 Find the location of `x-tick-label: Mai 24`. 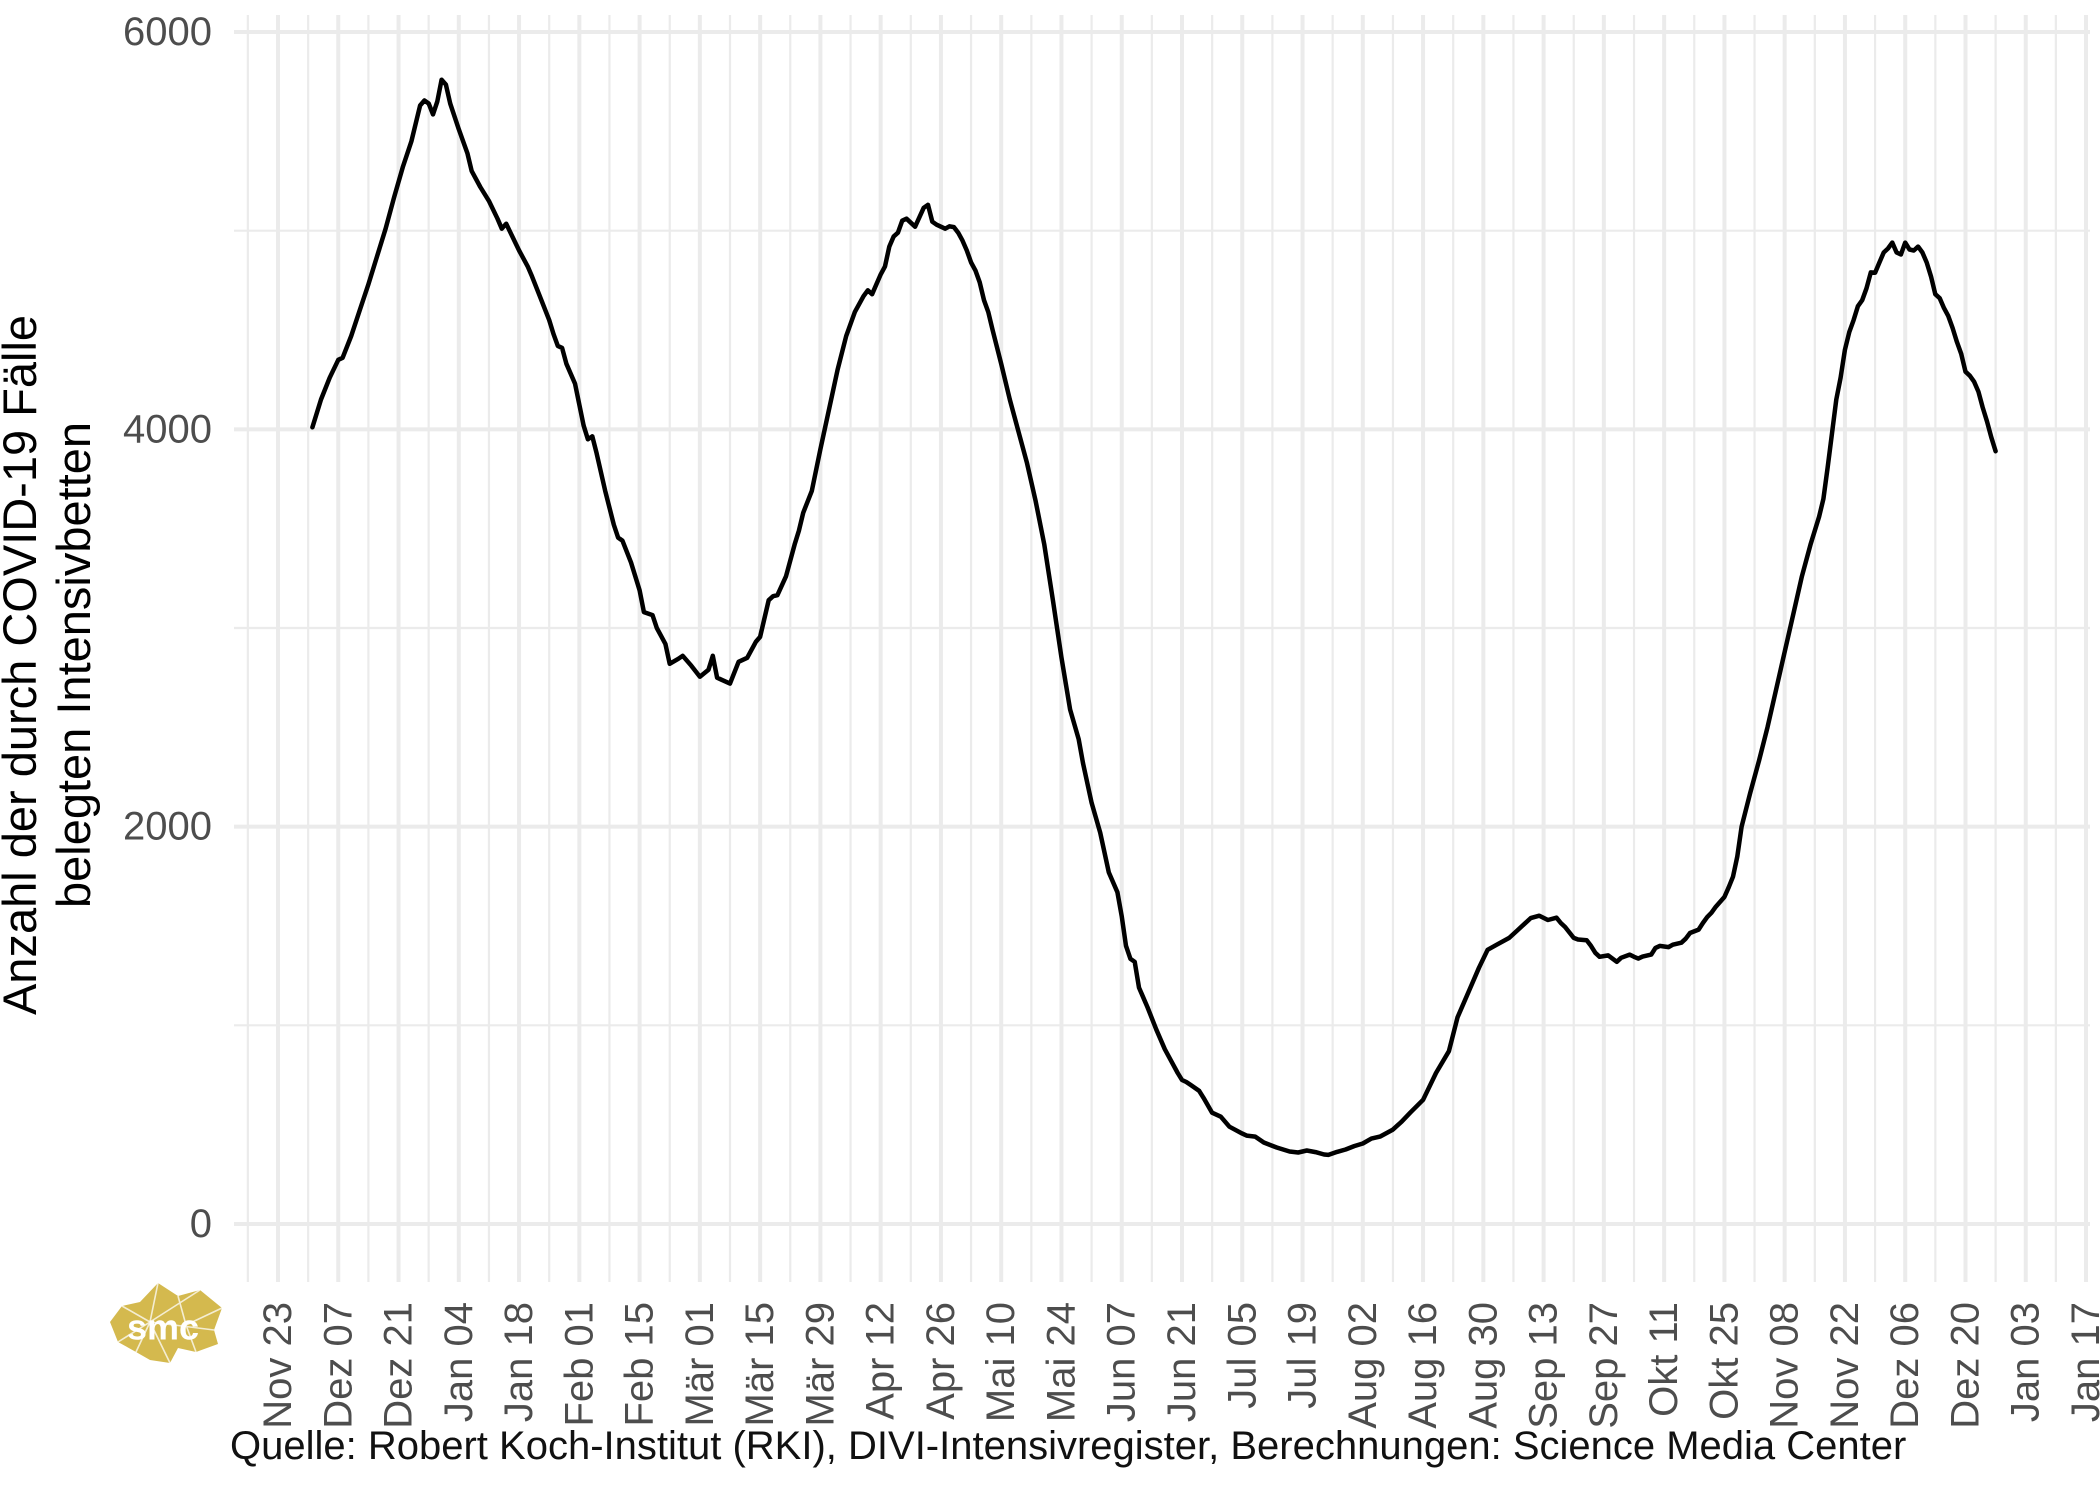

x-tick-label: Mai 24 is located at coordinates (1062, 1362).